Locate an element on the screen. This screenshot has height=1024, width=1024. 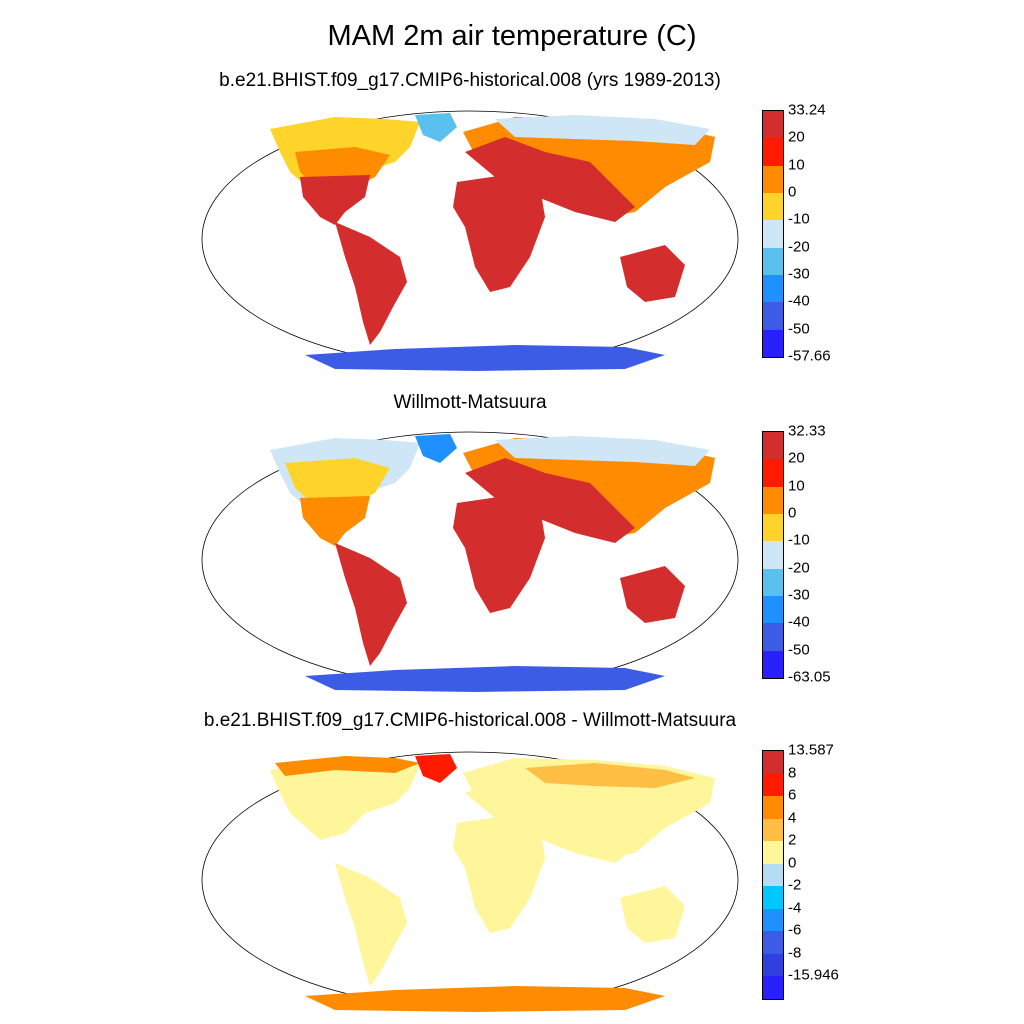
panel-3-world-map is located at coordinates (470, 881).